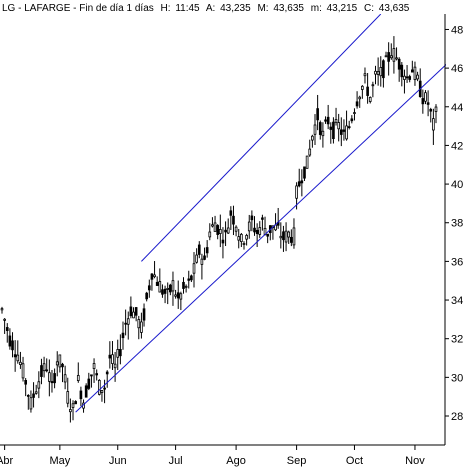 The height and width of the screenshot is (471, 469). I want to click on x-tick-label: Oct, so click(354, 461).